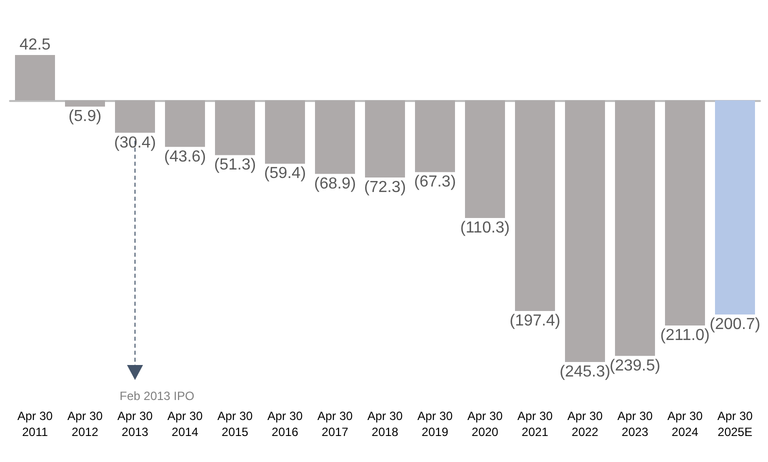 The width and height of the screenshot is (768, 462). I want to click on x-tick-label: Apr 30 2021, so click(535, 424).